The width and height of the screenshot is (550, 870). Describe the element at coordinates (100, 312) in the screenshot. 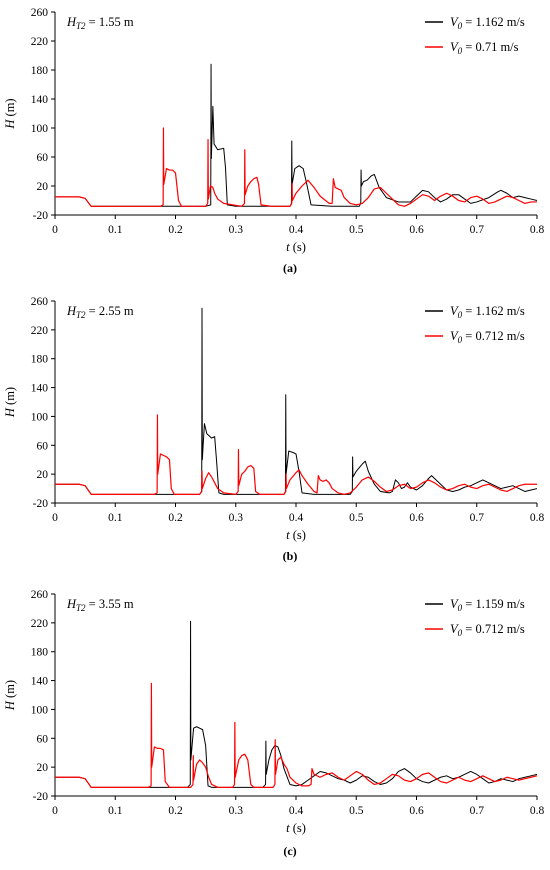

I see `annotation-text: HT2 = 2.55 m` at that location.